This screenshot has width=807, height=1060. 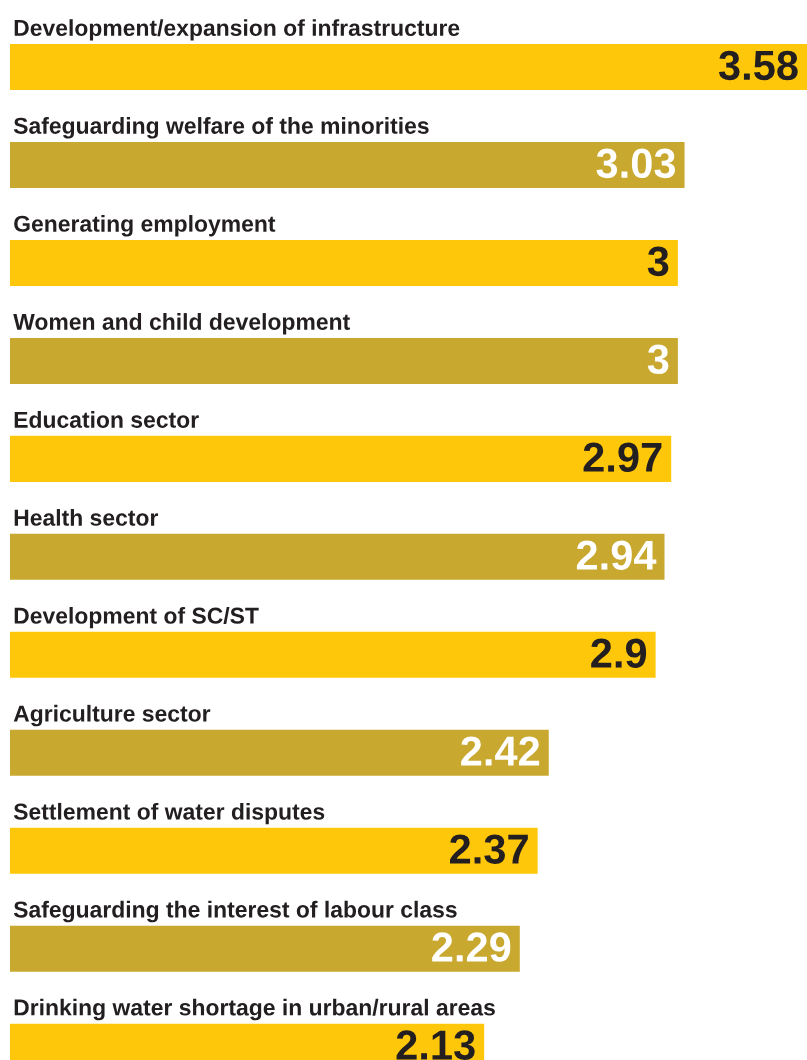 What do you see at coordinates (622, 457) in the screenshot?
I see `data-label: 2.97` at bounding box center [622, 457].